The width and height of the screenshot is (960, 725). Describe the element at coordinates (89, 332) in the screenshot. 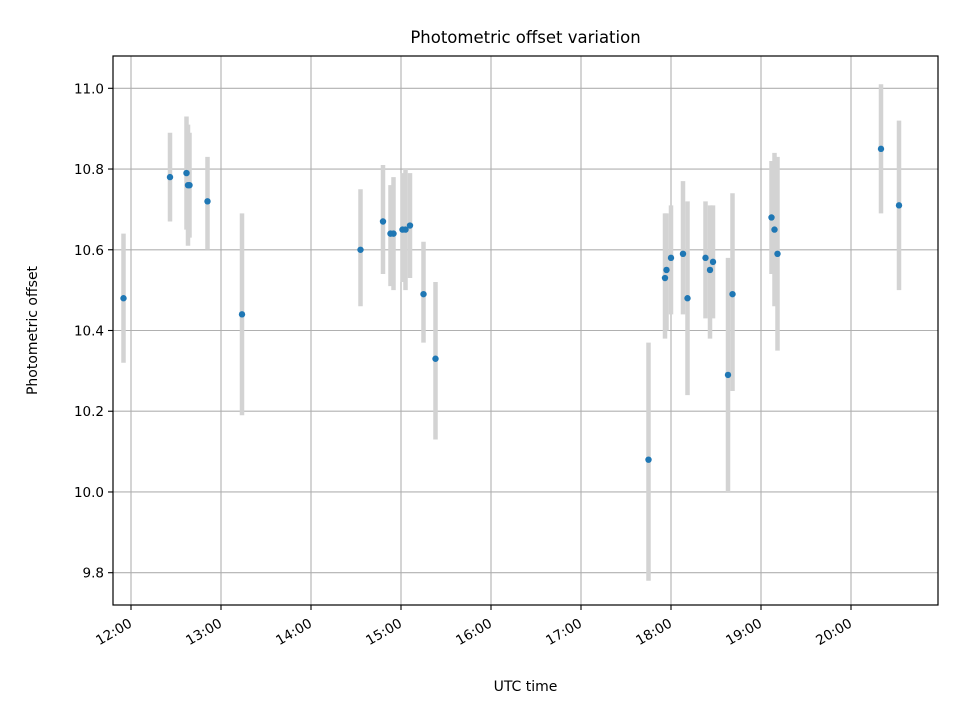

I see `y-tick-label: 10.4` at that location.